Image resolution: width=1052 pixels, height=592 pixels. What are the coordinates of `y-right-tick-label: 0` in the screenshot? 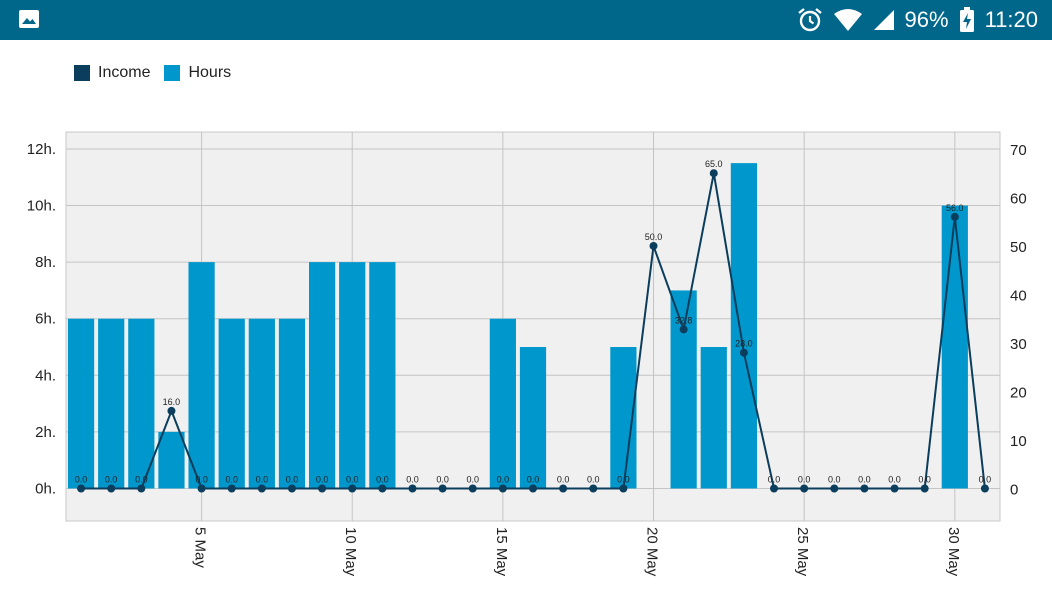 It's located at (1014, 490).